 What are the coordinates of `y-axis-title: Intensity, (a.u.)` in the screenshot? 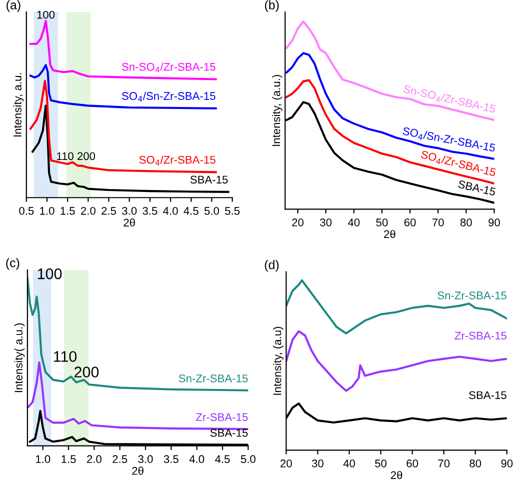 It's located at (277, 110).